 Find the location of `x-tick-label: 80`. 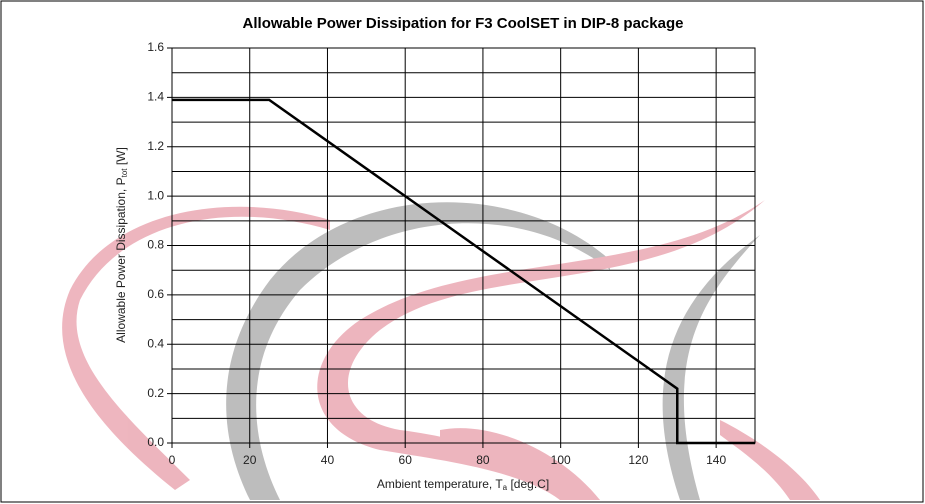

x-tick-label: 80 is located at coordinates (483, 460).